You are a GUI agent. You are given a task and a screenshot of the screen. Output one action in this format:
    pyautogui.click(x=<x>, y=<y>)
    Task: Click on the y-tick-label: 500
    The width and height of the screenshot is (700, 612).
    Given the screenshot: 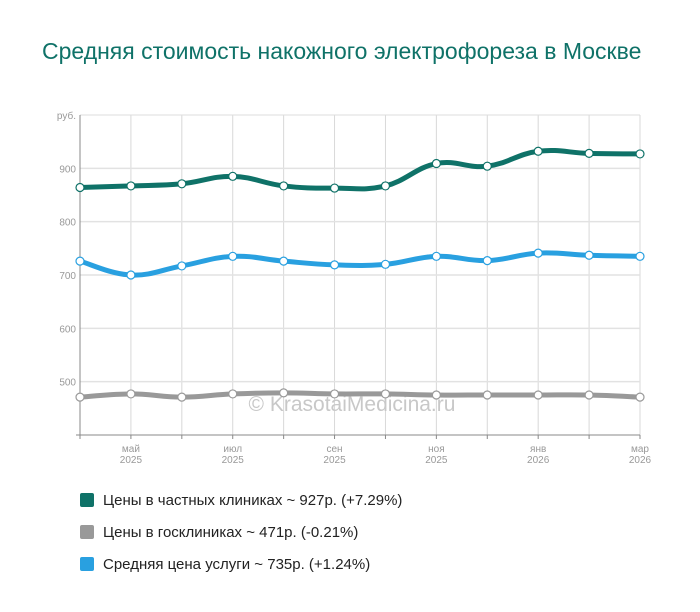 What is the action you would take?
    pyautogui.click(x=67, y=383)
    